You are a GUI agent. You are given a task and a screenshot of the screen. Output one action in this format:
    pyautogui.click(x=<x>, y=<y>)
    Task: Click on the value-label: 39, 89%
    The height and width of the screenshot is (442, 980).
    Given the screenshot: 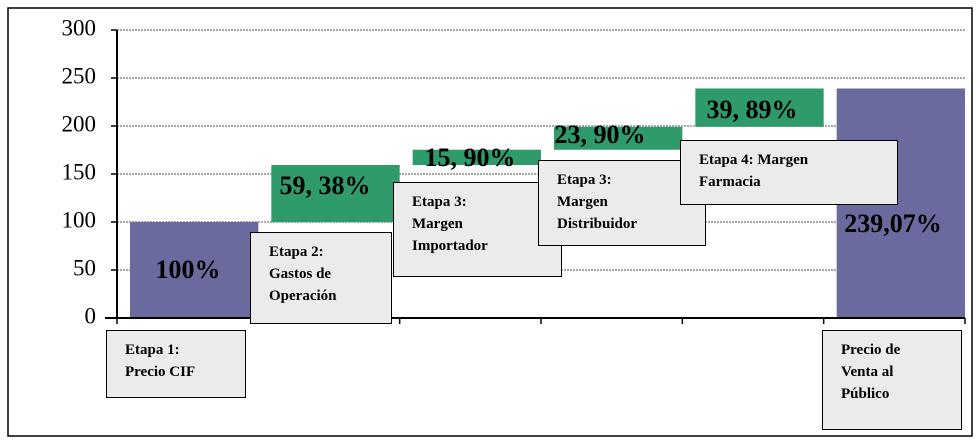 What is the action you would take?
    pyautogui.click(x=752, y=109)
    